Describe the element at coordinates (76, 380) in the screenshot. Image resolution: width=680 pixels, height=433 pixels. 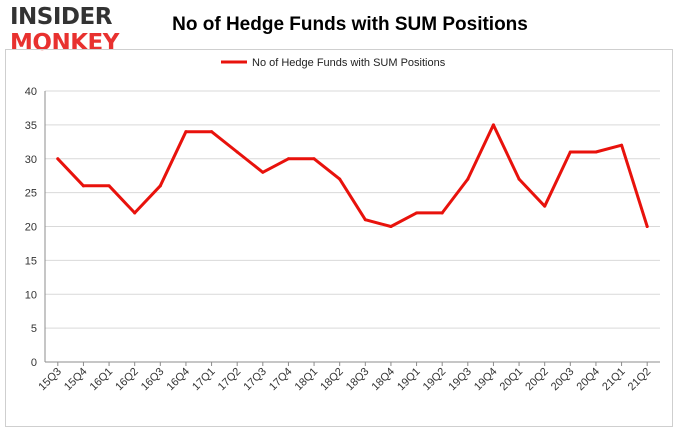
I see `x-tick-label: 15Q4` at that location.